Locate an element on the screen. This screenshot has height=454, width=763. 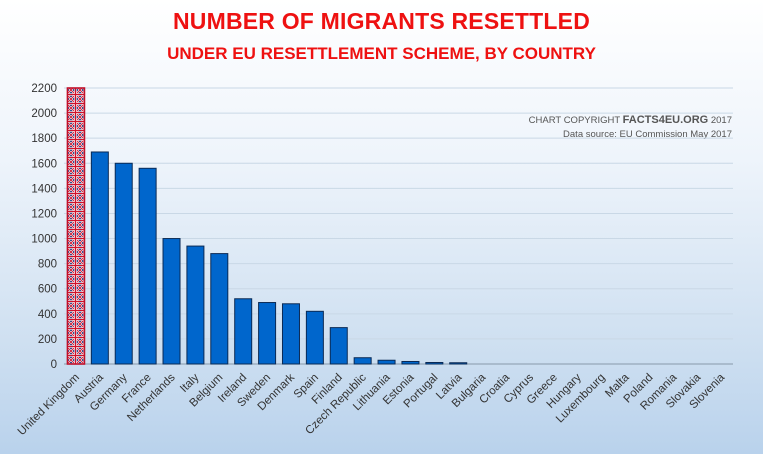
y-tick-label: 2200 is located at coordinates (44, 89).